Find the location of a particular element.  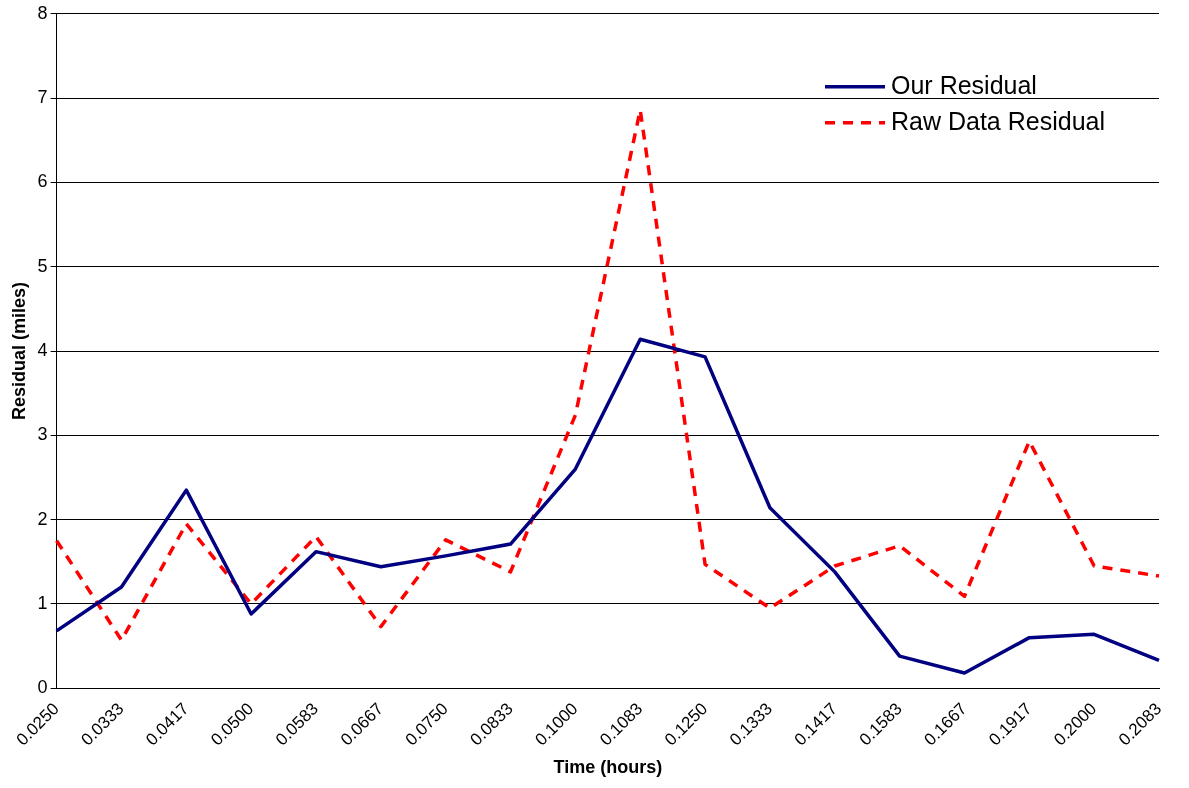

y-tick-label: 4 is located at coordinates (42, 349).